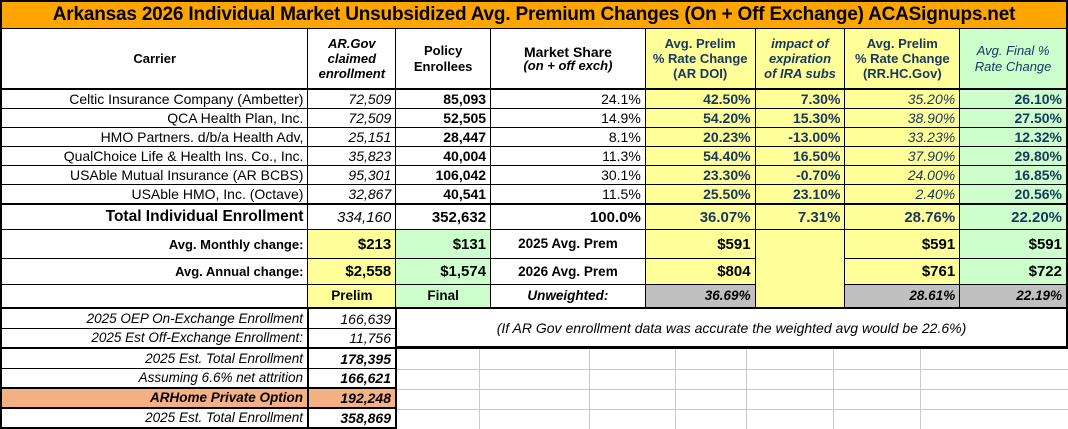 The image size is (1068, 429). What do you see at coordinates (800, 137) in the screenshot?
I see `ira-impact-cell: -13.00%` at bounding box center [800, 137].